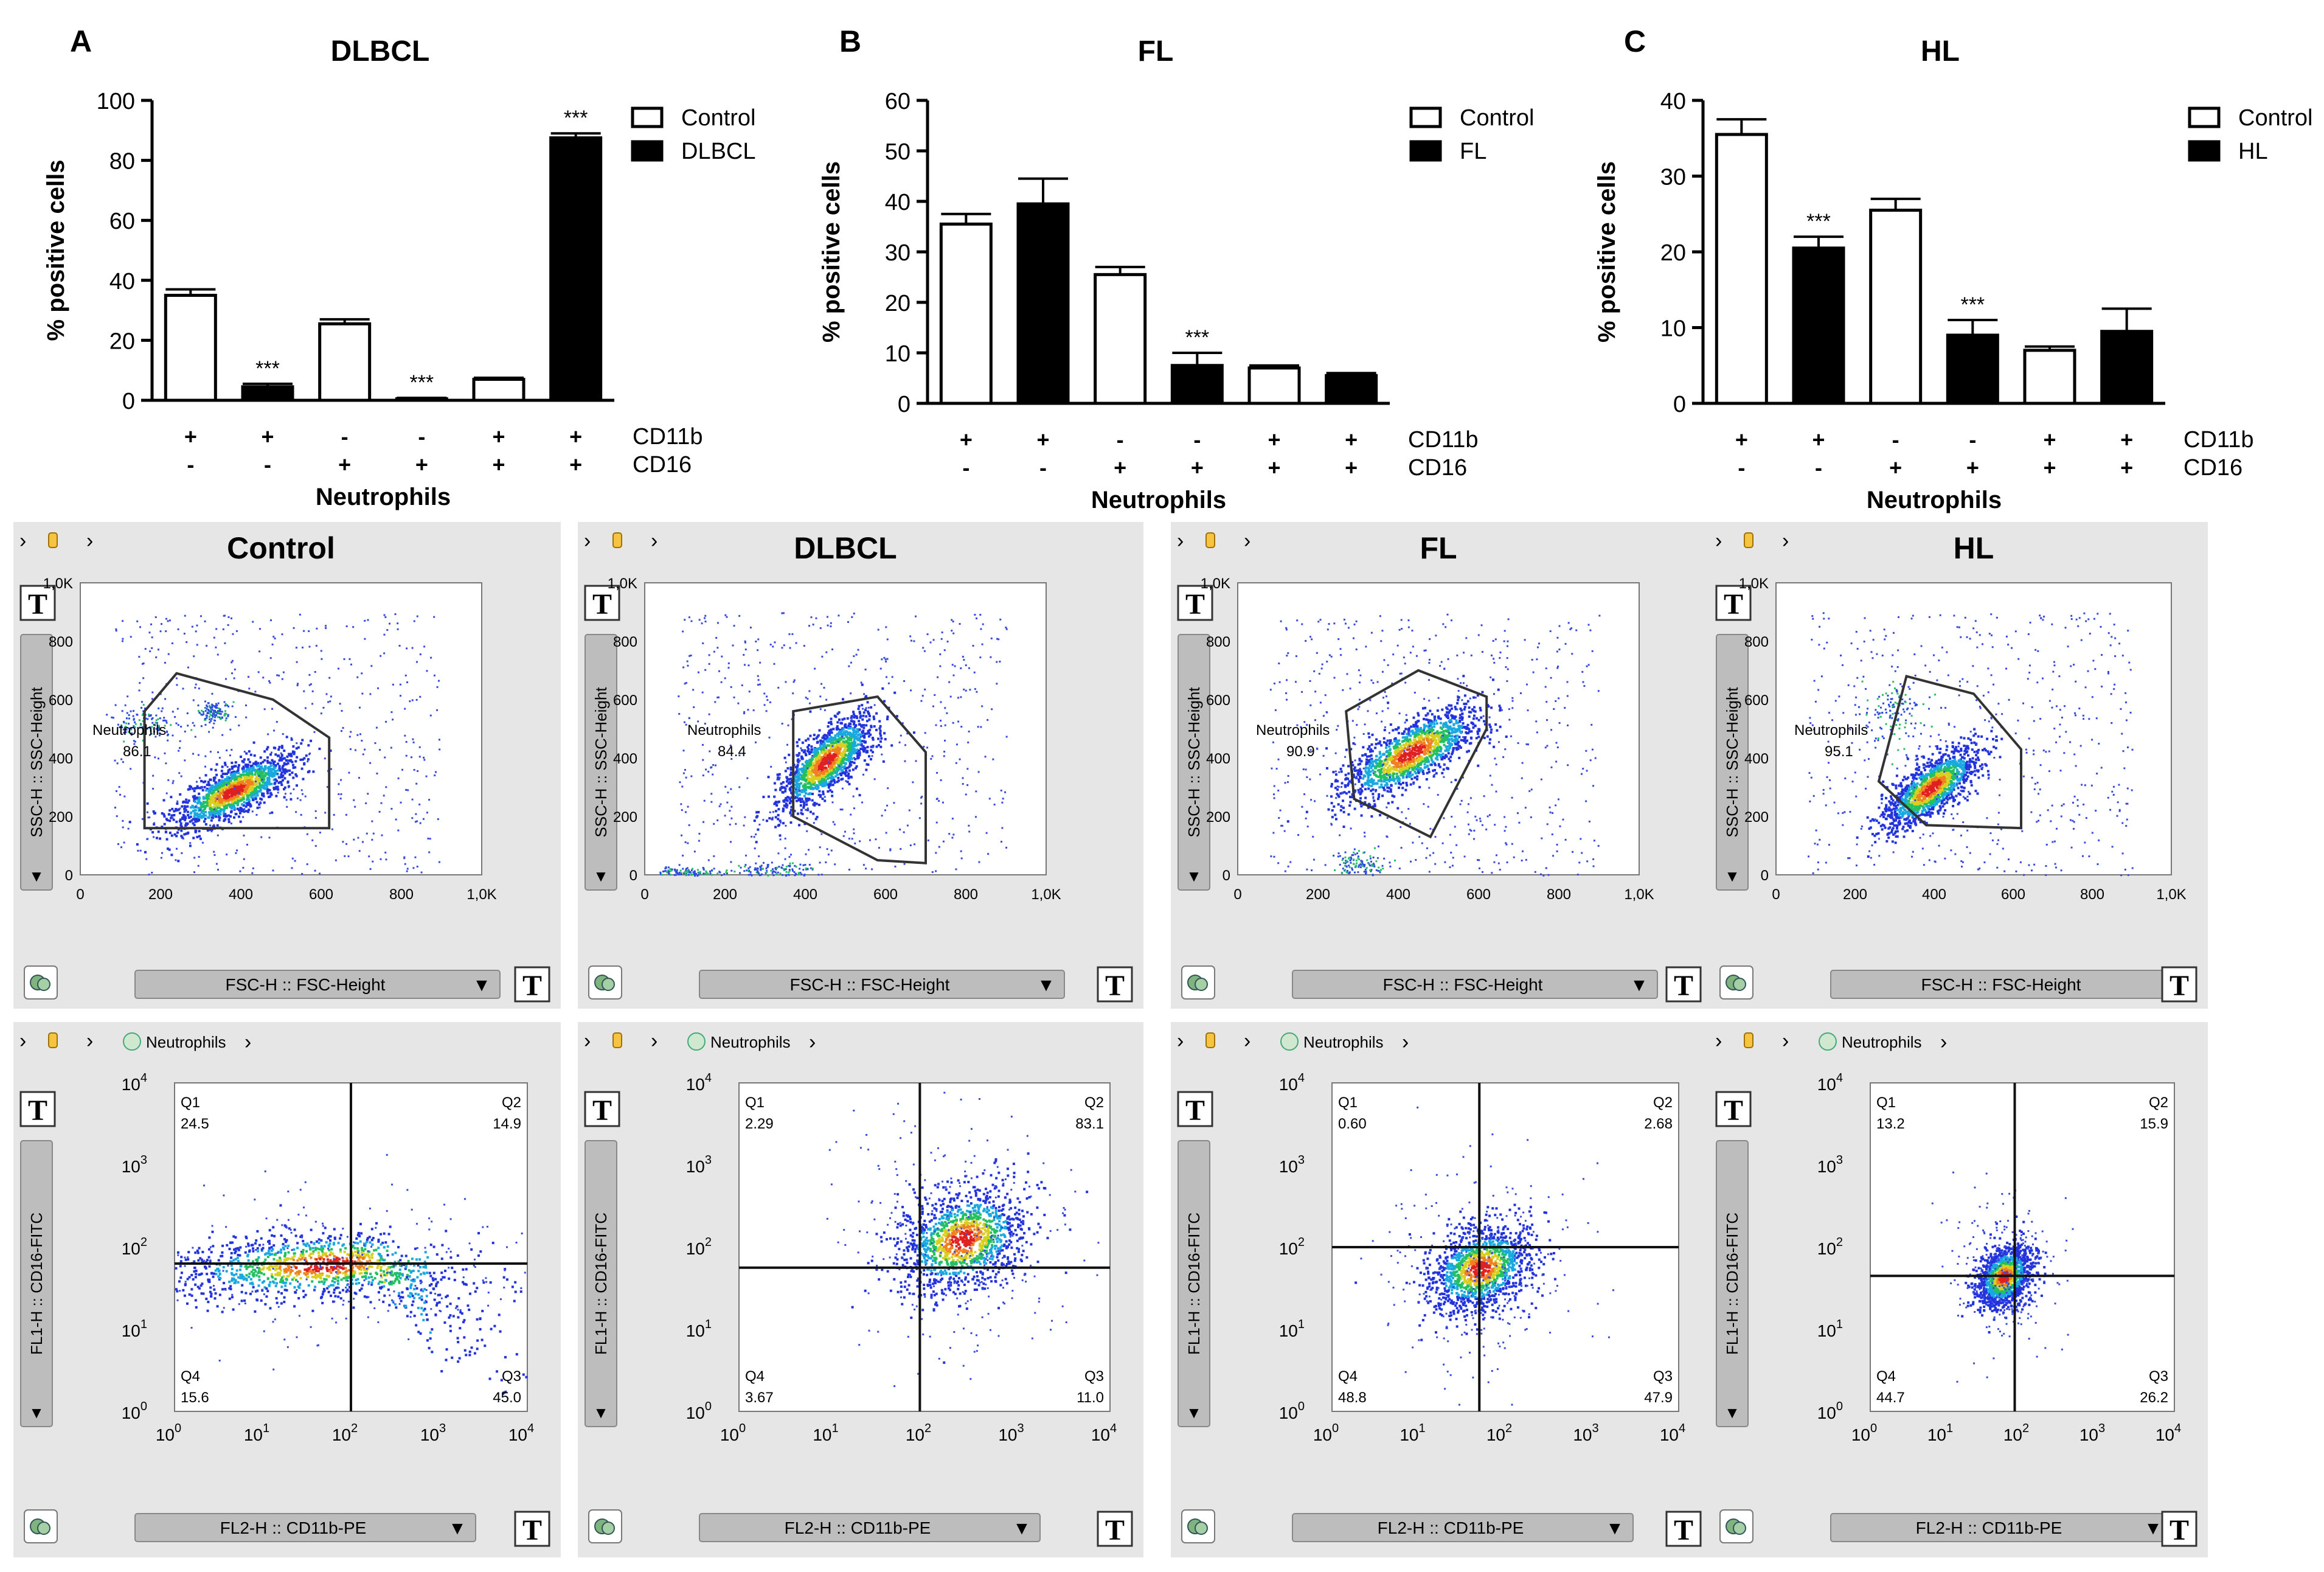 The height and width of the screenshot is (1572, 2324). What do you see at coordinates (898, 101) in the screenshot?
I see `y-tick-label: 60` at bounding box center [898, 101].